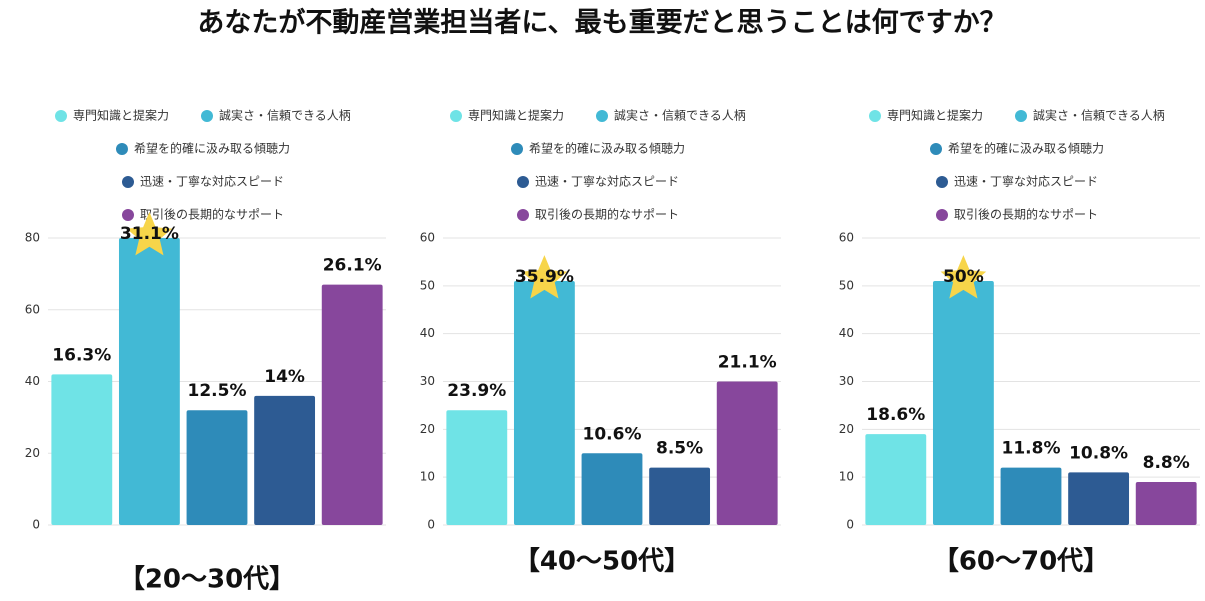 This screenshot has height=601, width=1205. Describe the element at coordinates (1098, 453) in the screenshot. I see `value-label: 10.8%` at that location.